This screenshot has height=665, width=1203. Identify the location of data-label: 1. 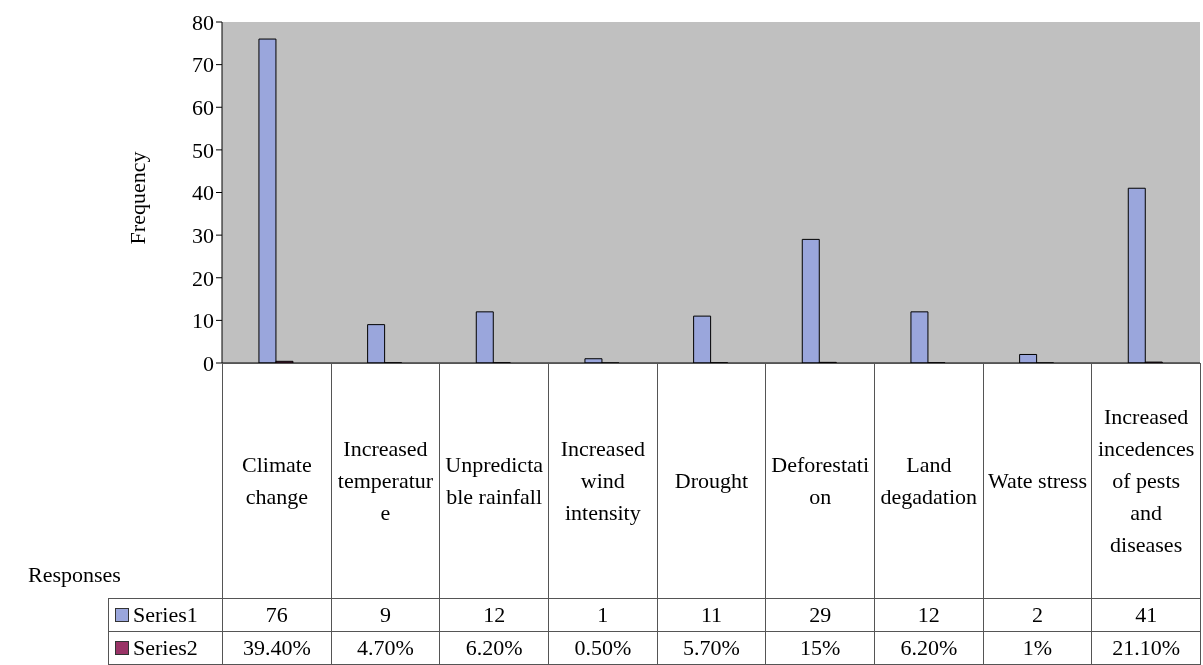
(603, 615).